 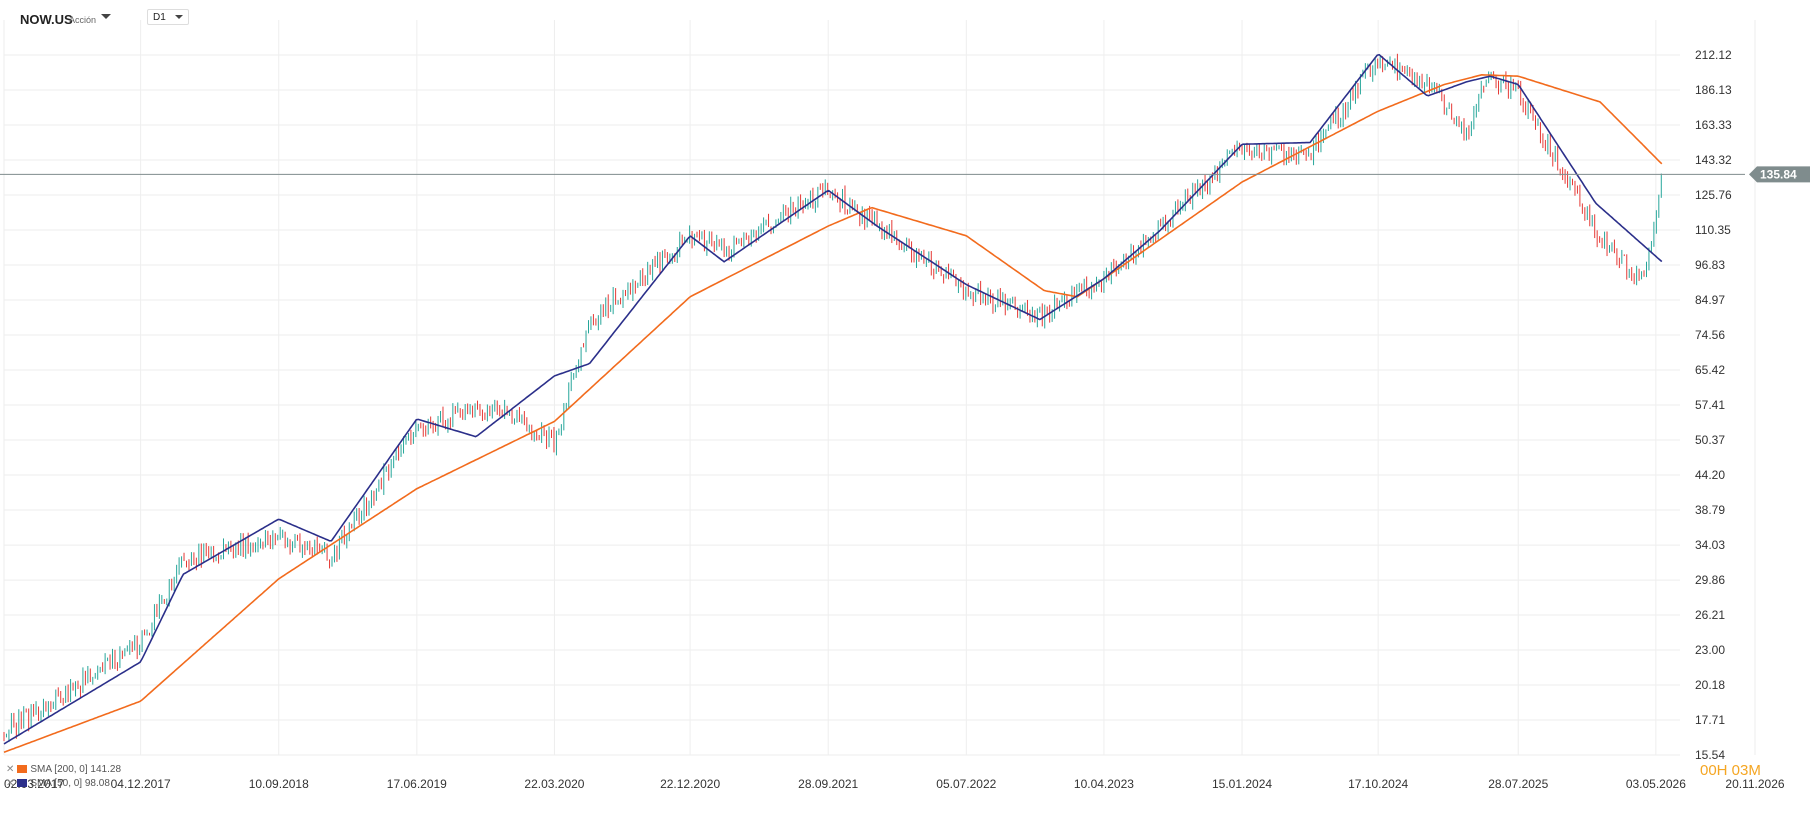 I want to click on y-tick-label: 23.00, so click(x=1710, y=650).